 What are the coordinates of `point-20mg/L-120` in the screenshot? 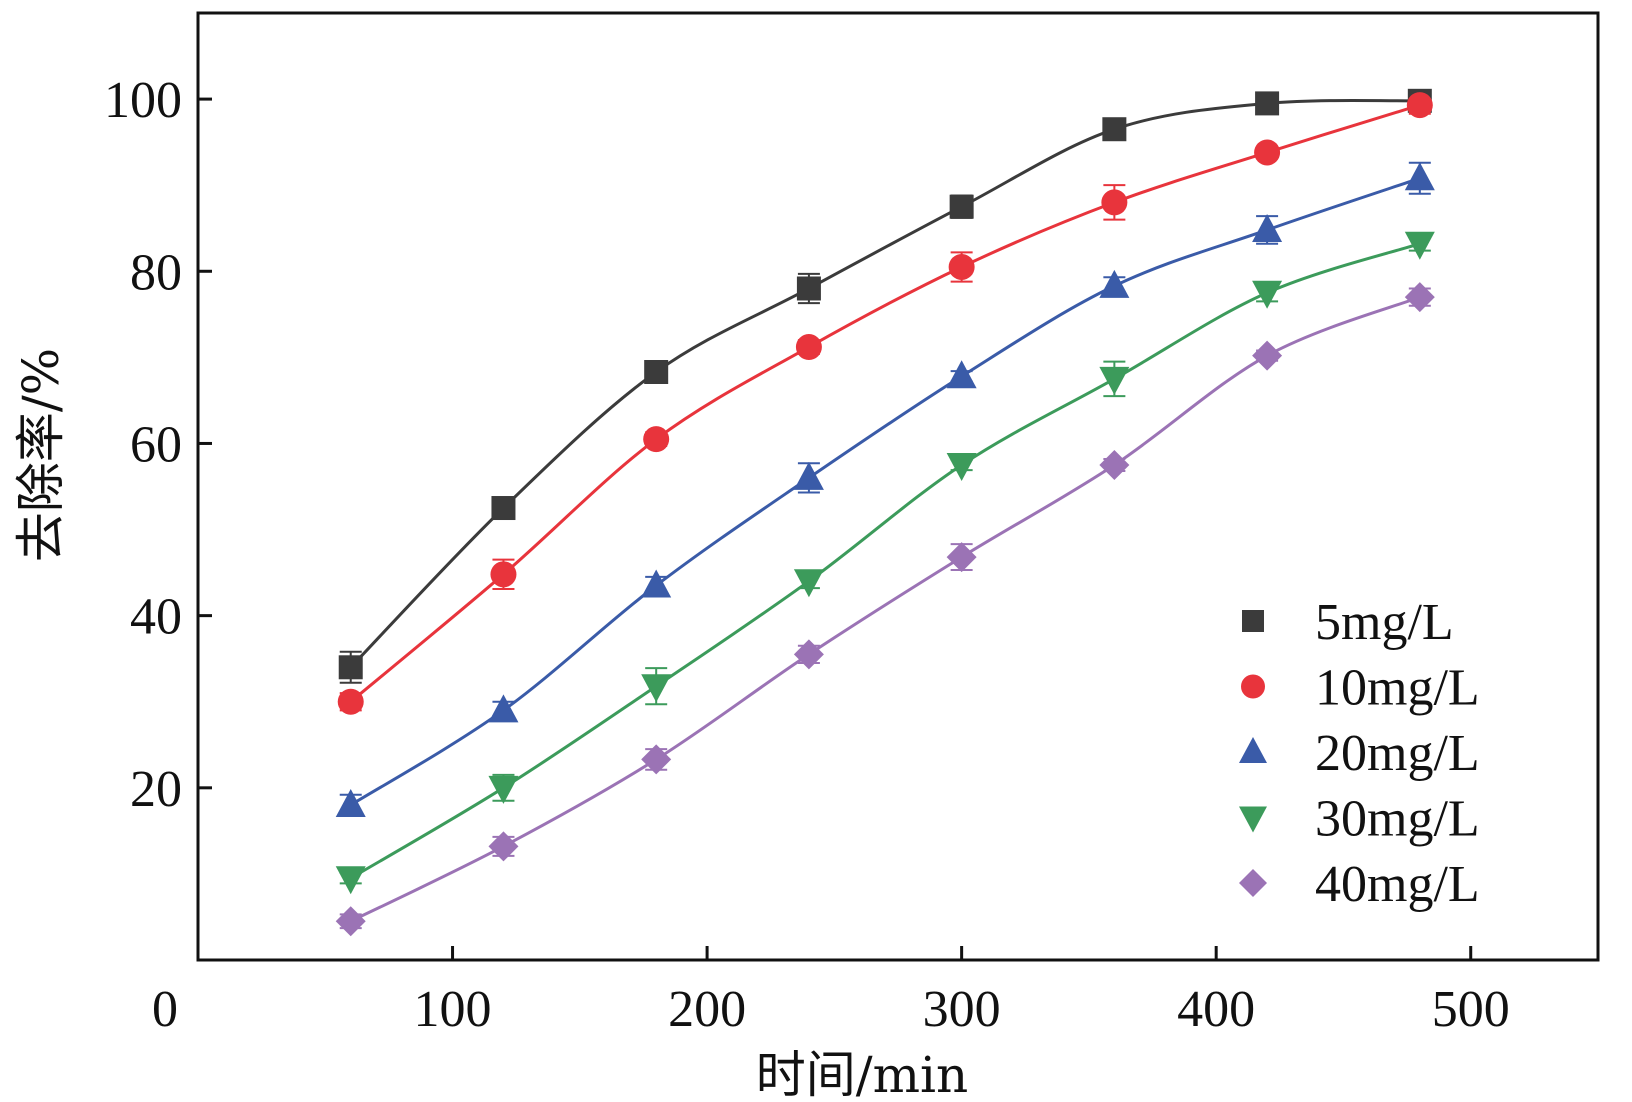 It's located at (503, 708).